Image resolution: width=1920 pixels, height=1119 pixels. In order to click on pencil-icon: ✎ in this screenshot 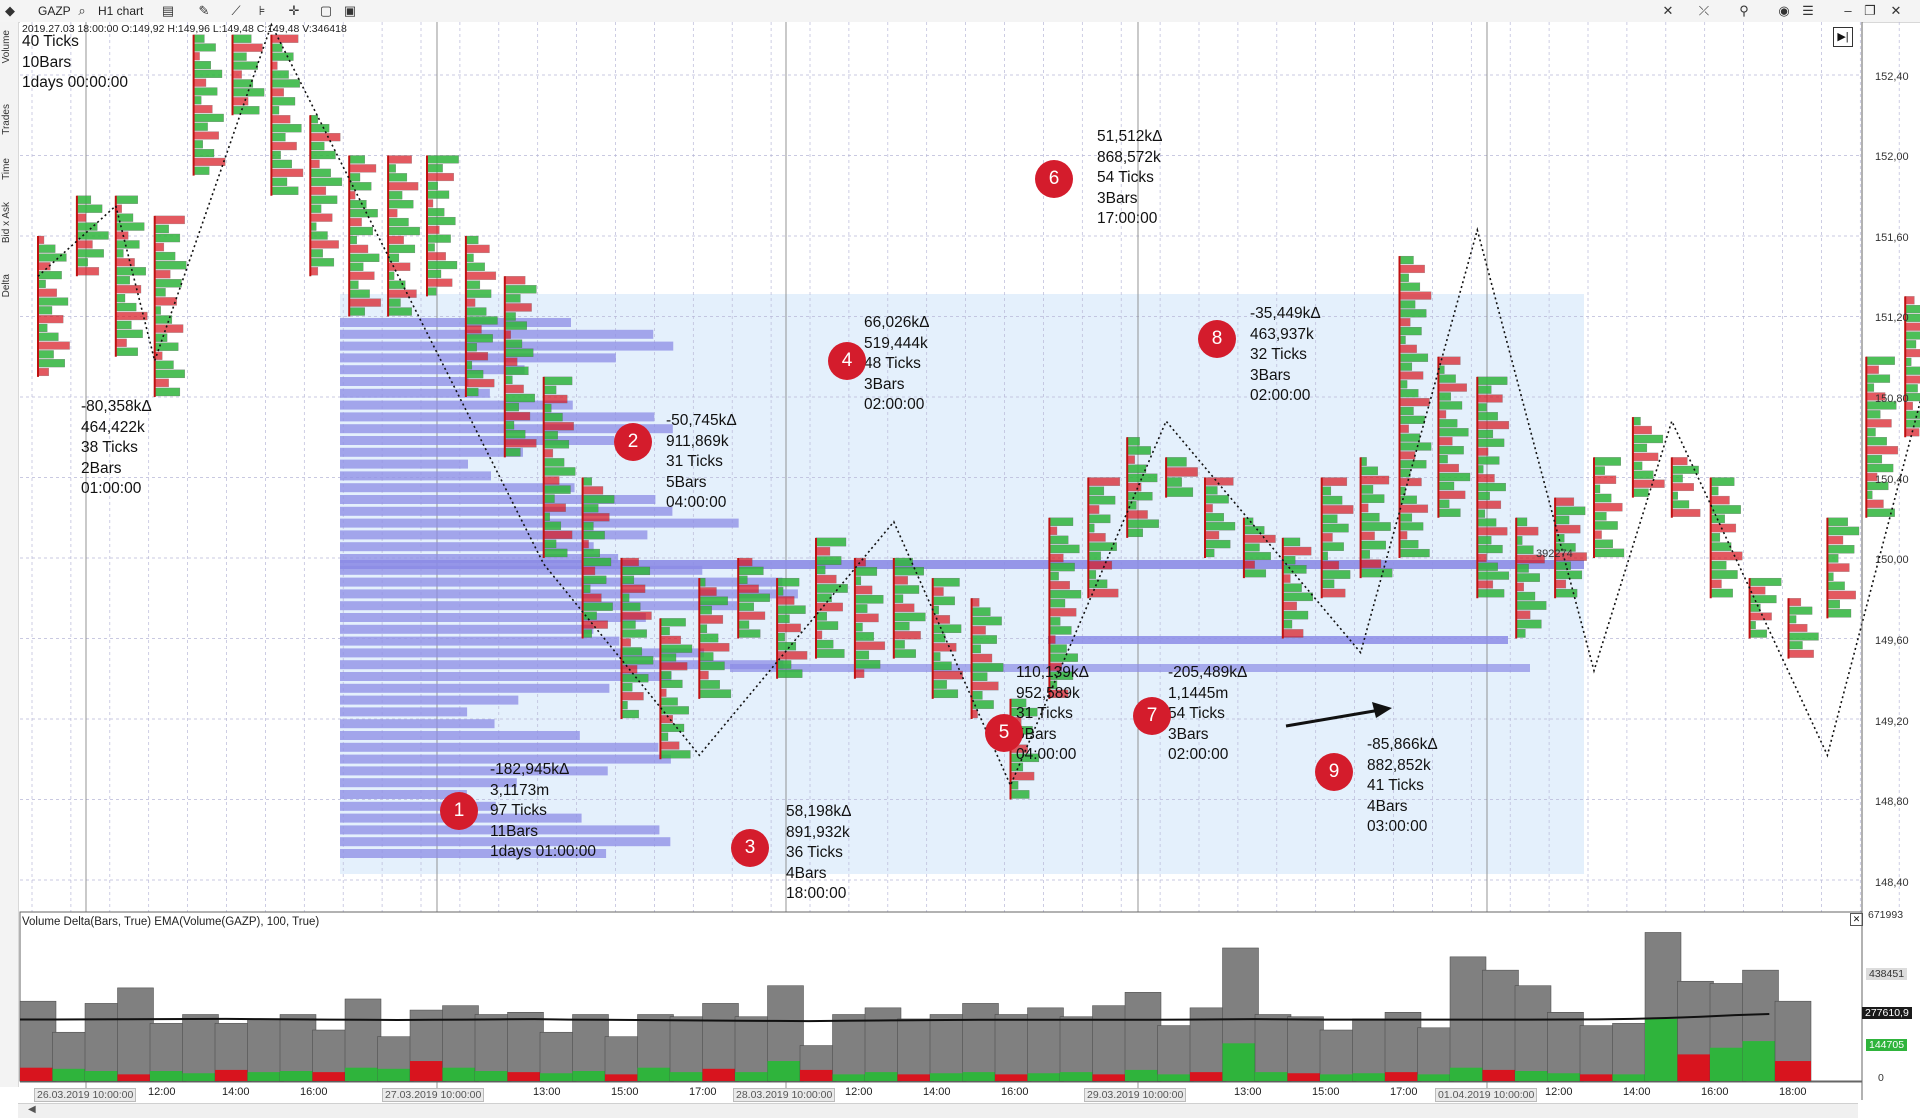, I will do `click(204, 10)`.